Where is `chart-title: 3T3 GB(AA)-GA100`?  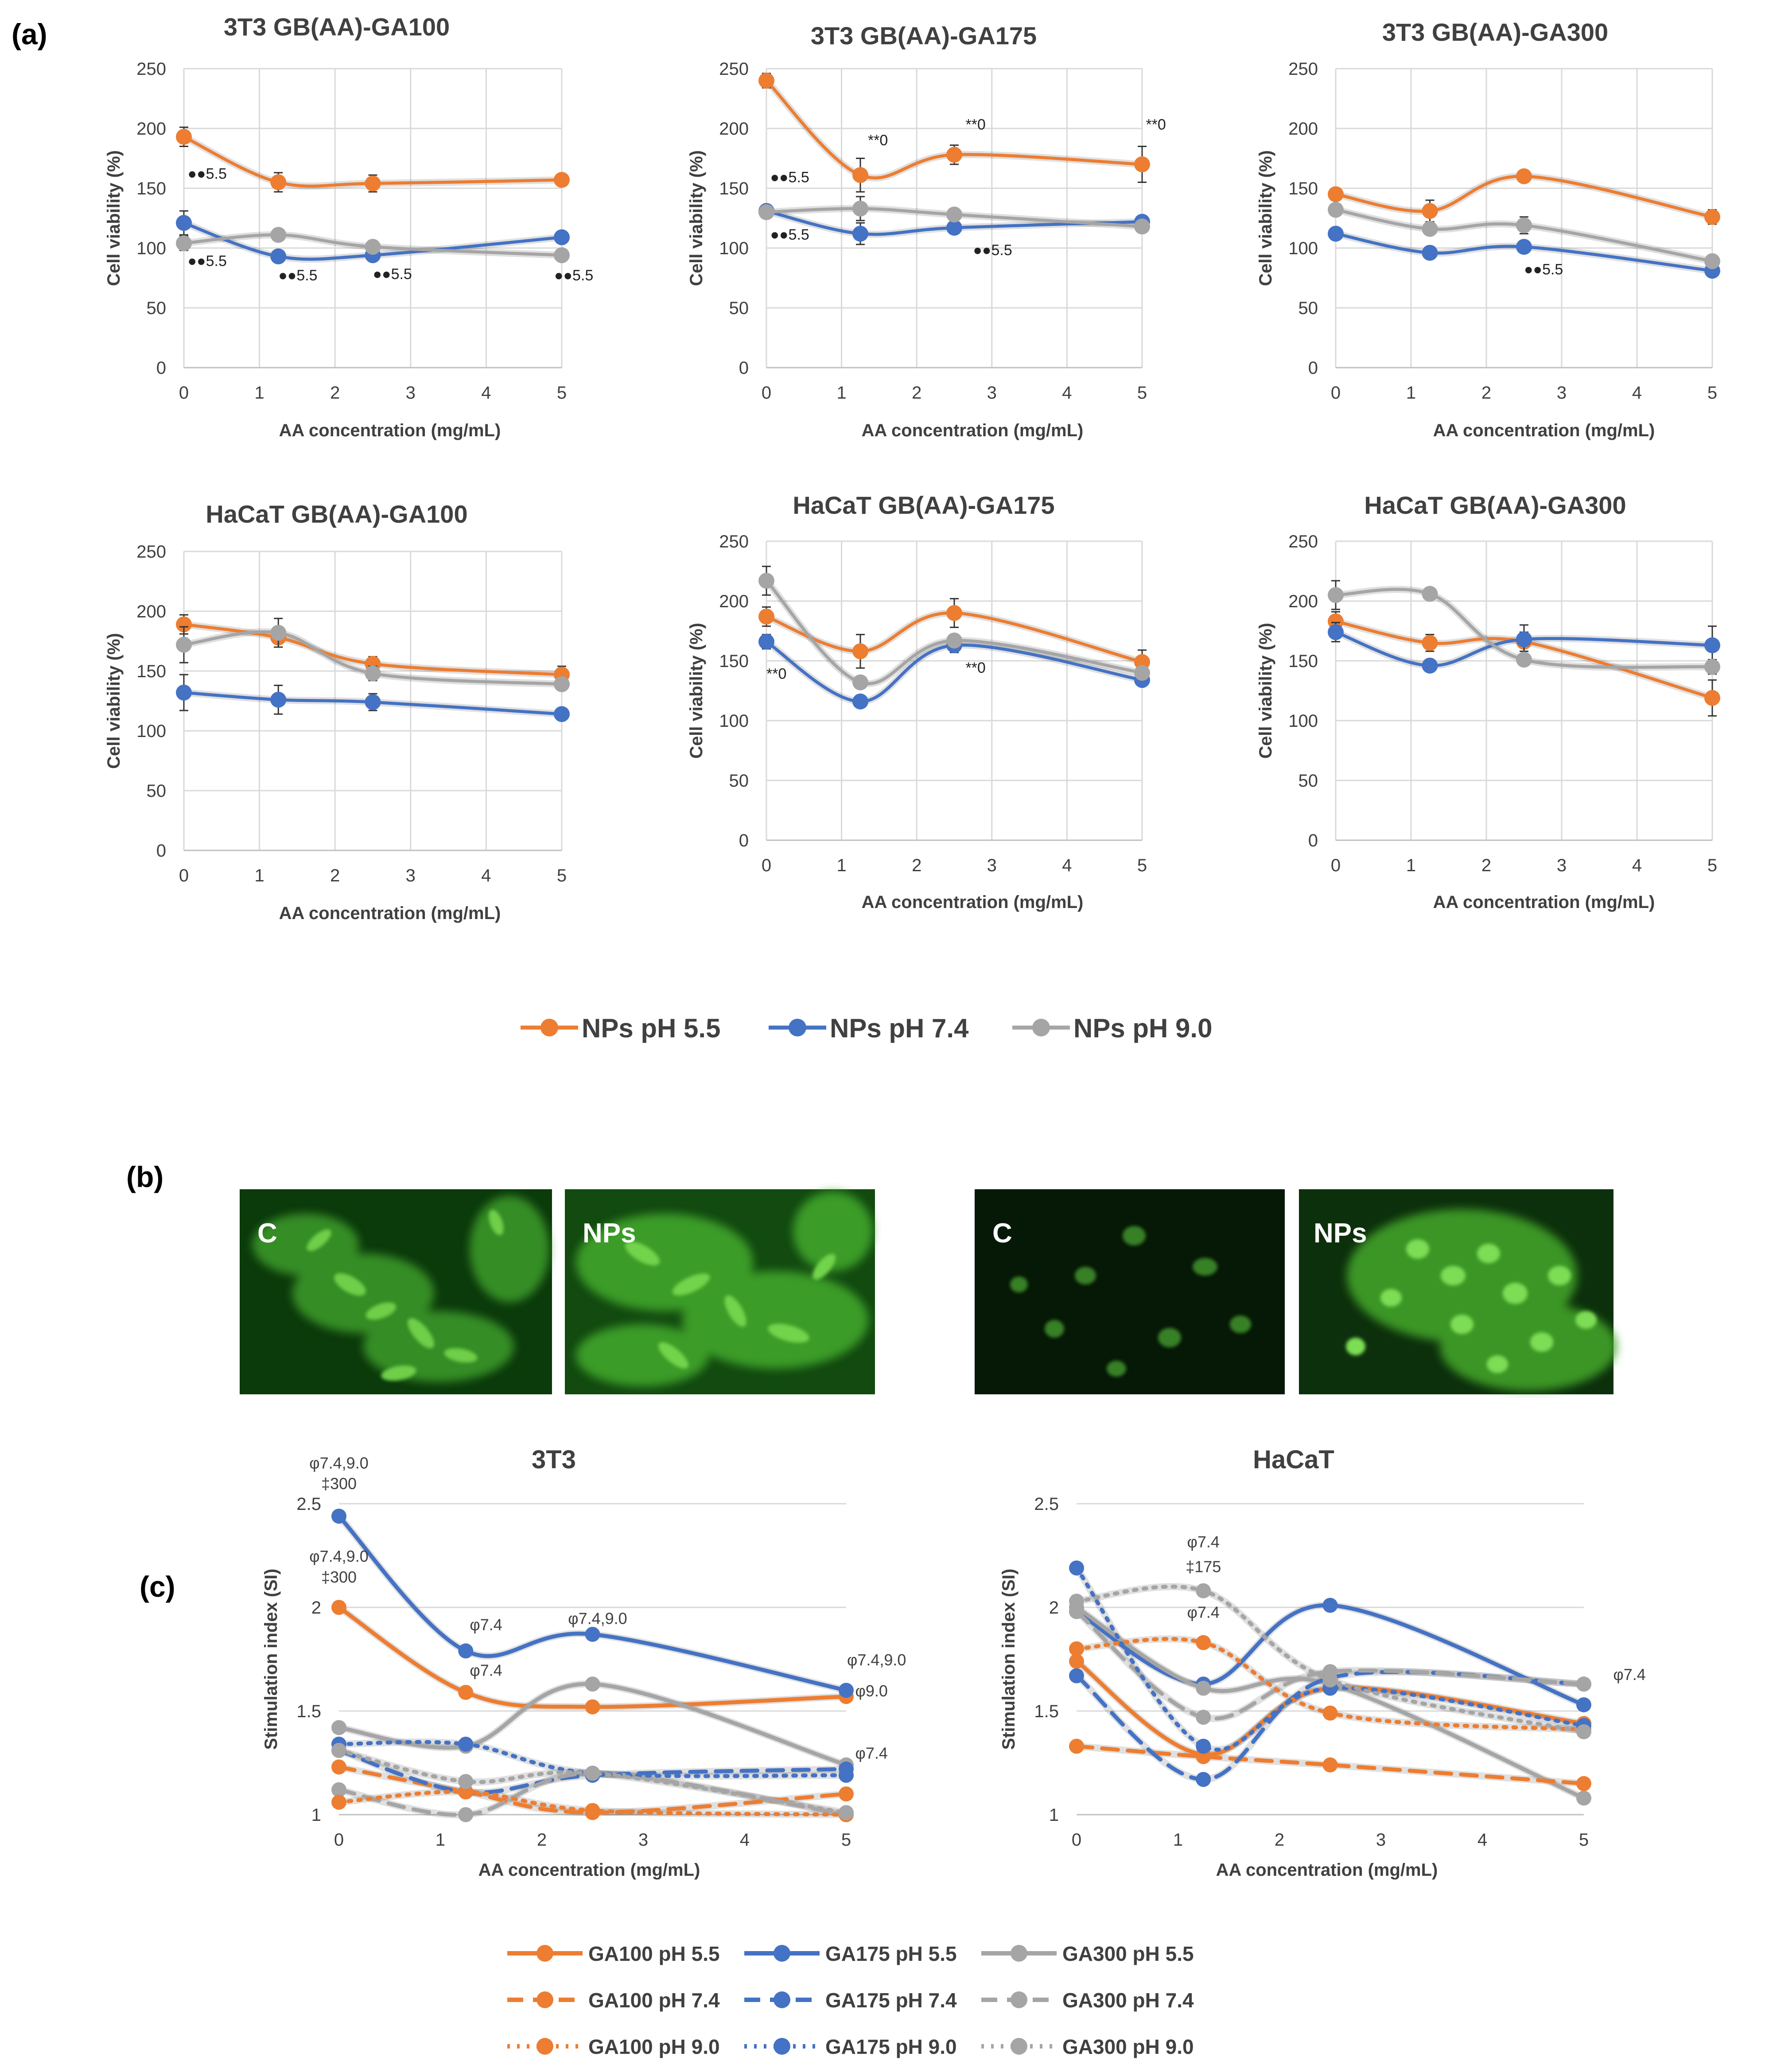 chart-title: 3T3 GB(AA)-GA100 is located at coordinates (337, 27).